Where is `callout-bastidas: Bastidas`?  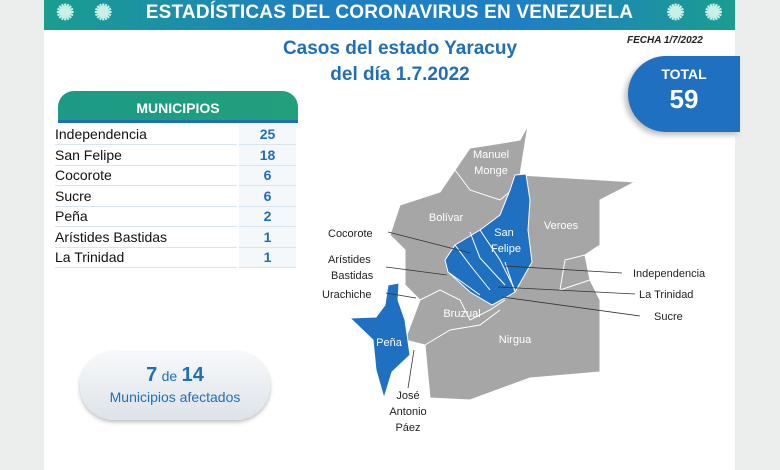 callout-bastidas: Bastidas is located at coordinates (352, 276).